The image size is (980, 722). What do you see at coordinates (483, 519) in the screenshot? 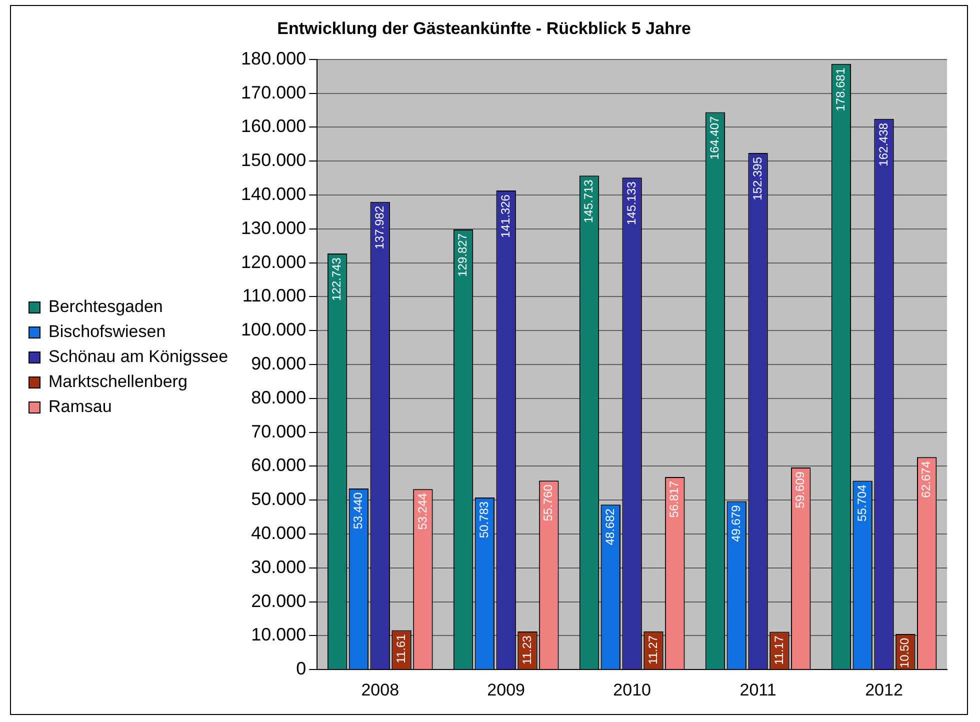
I see `data-label: 50.783` at bounding box center [483, 519].